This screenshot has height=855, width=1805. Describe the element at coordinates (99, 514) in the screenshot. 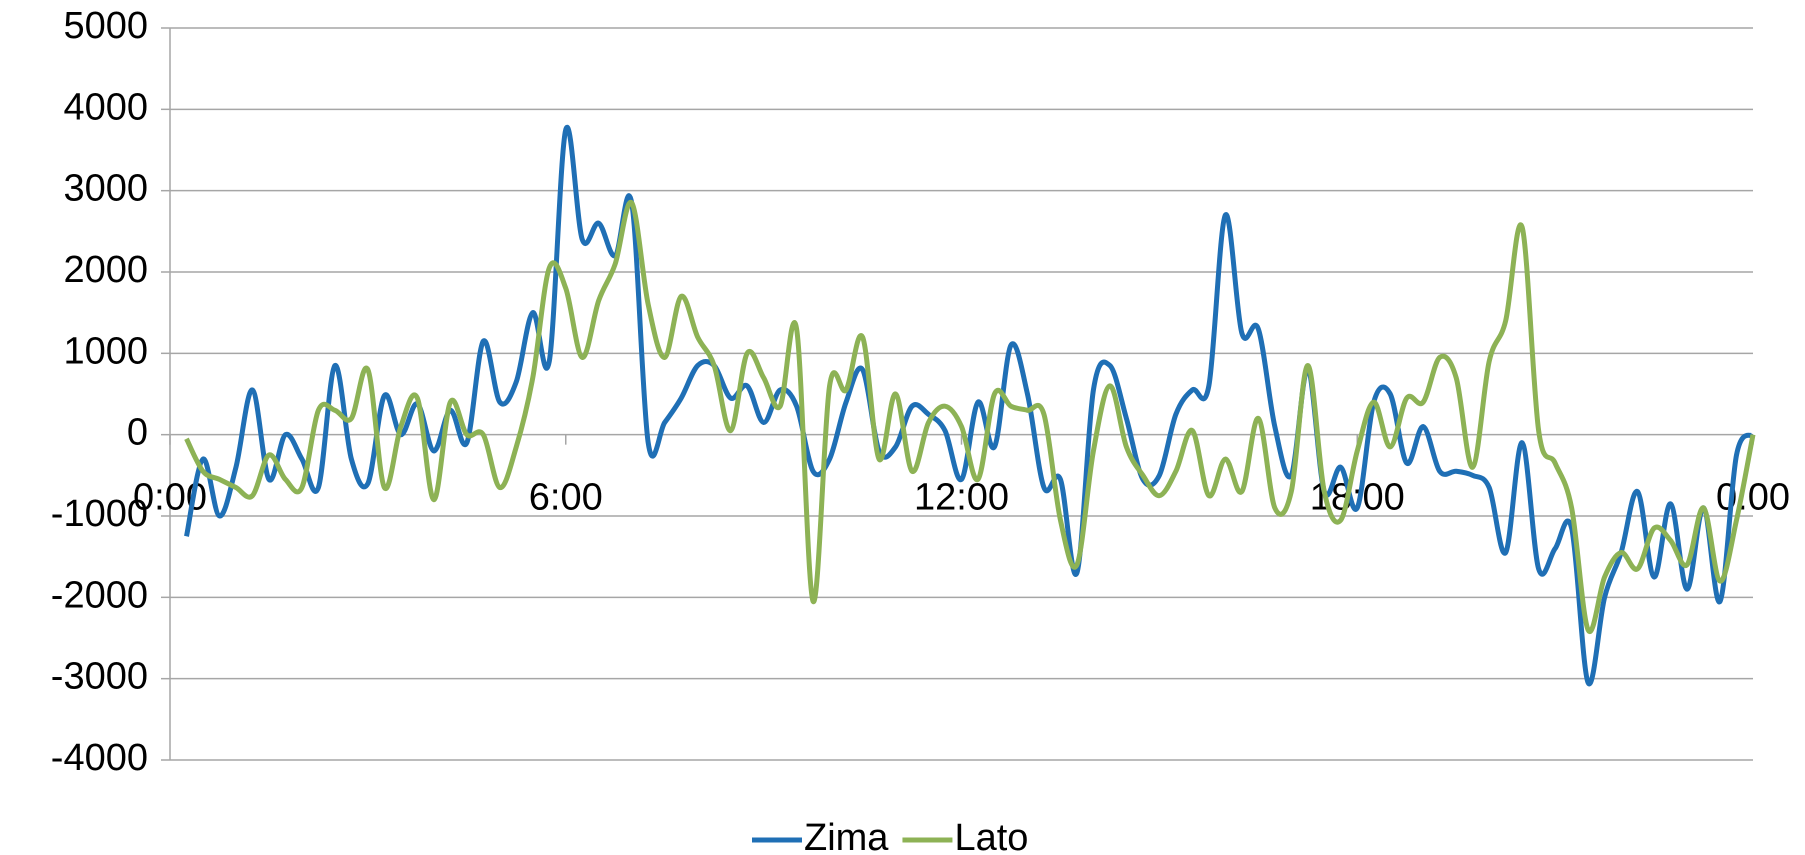

I see `y-tick-label: -1000` at that location.